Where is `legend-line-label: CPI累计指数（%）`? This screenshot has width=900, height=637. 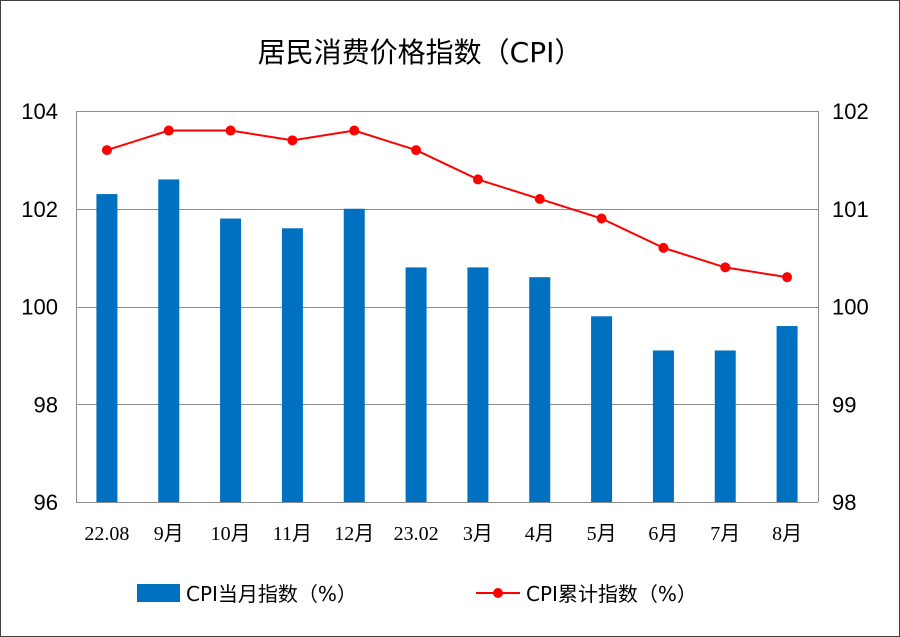
legend-line-label: CPI累计指数（%） is located at coordinates (611, 594).